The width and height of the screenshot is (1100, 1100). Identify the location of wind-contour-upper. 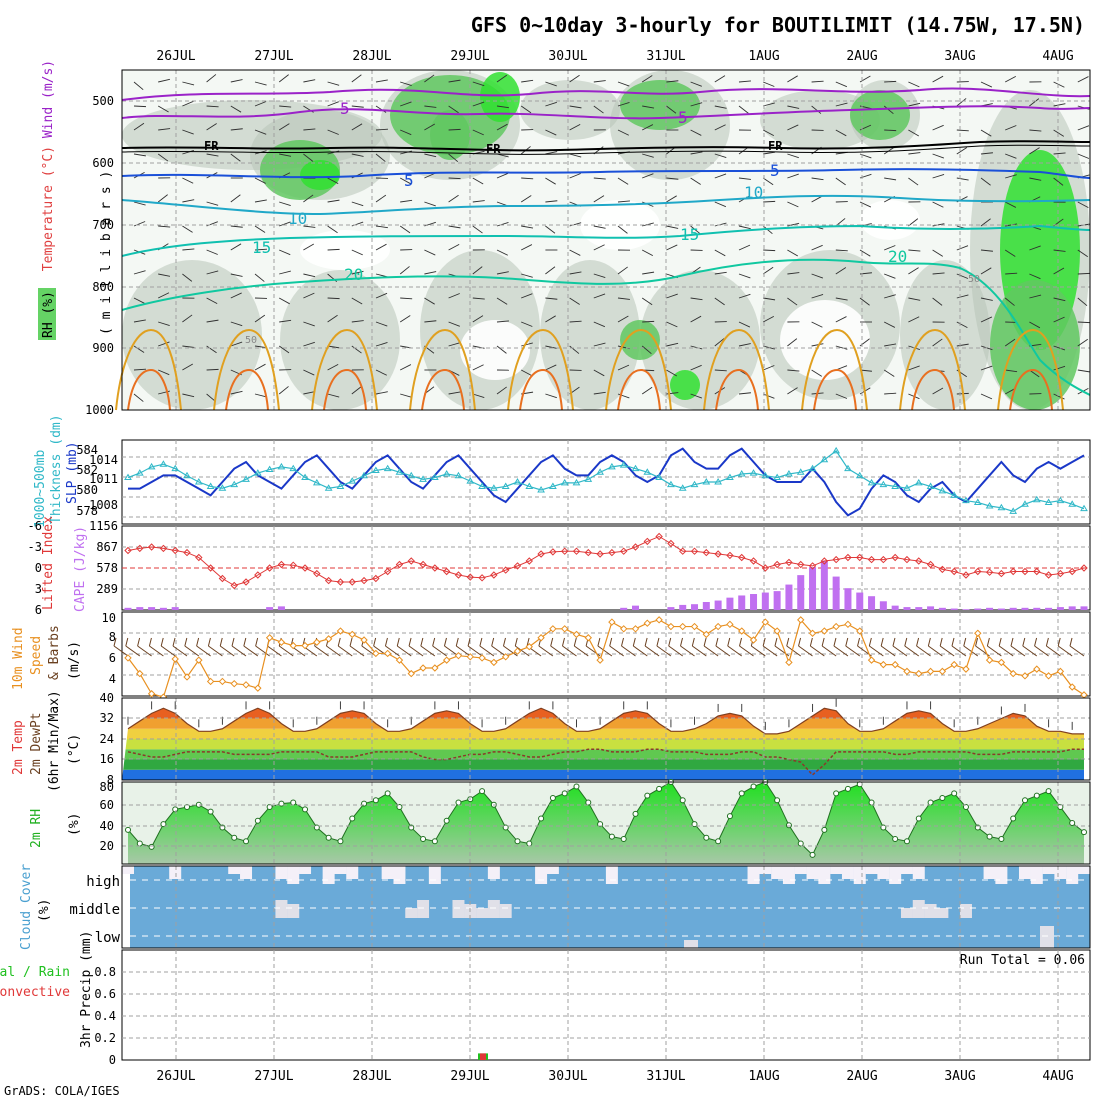
(606, 94).